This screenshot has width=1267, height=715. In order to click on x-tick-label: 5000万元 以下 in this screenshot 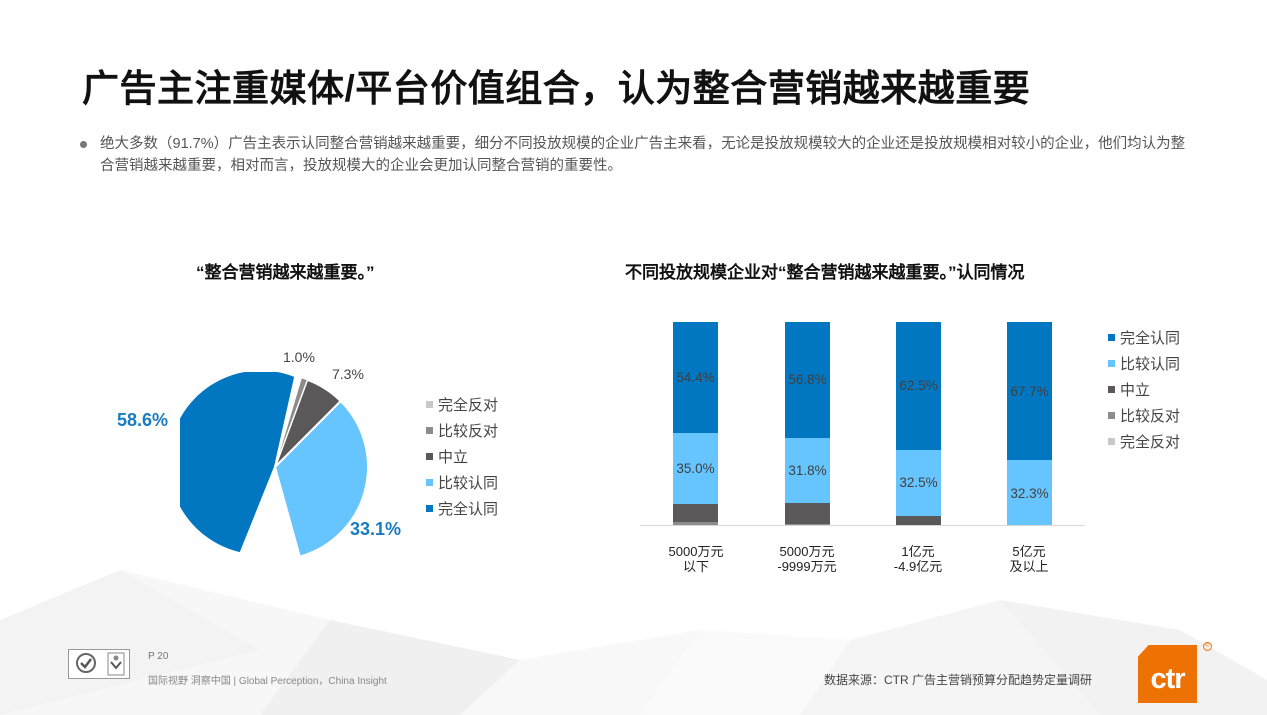, I will do `click(696, 559)`.